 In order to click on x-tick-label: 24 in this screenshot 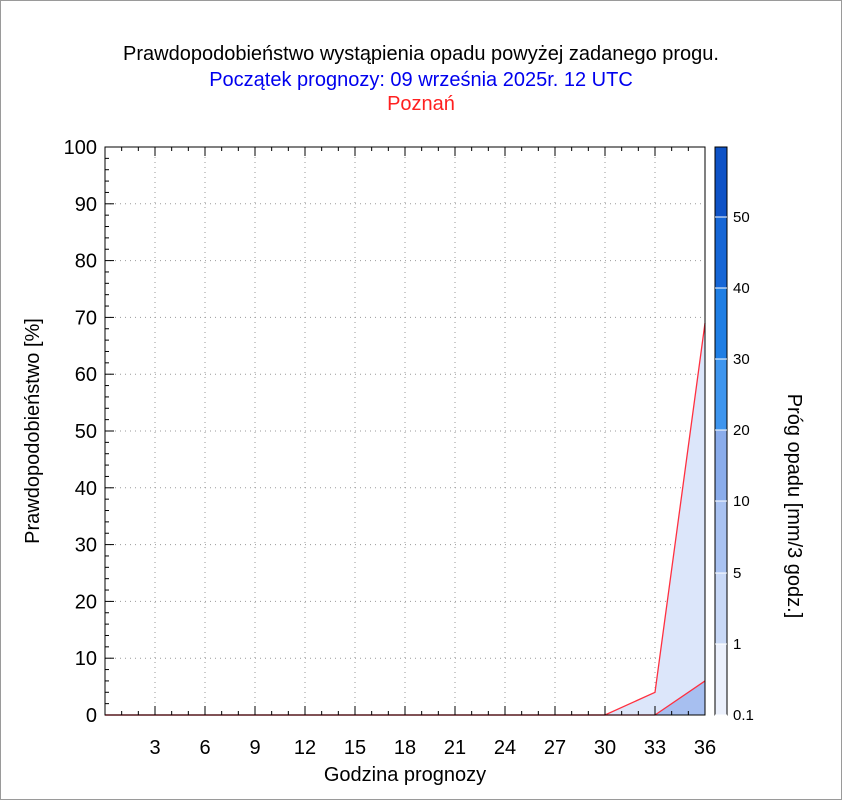, I will do `click(505, 748)`.